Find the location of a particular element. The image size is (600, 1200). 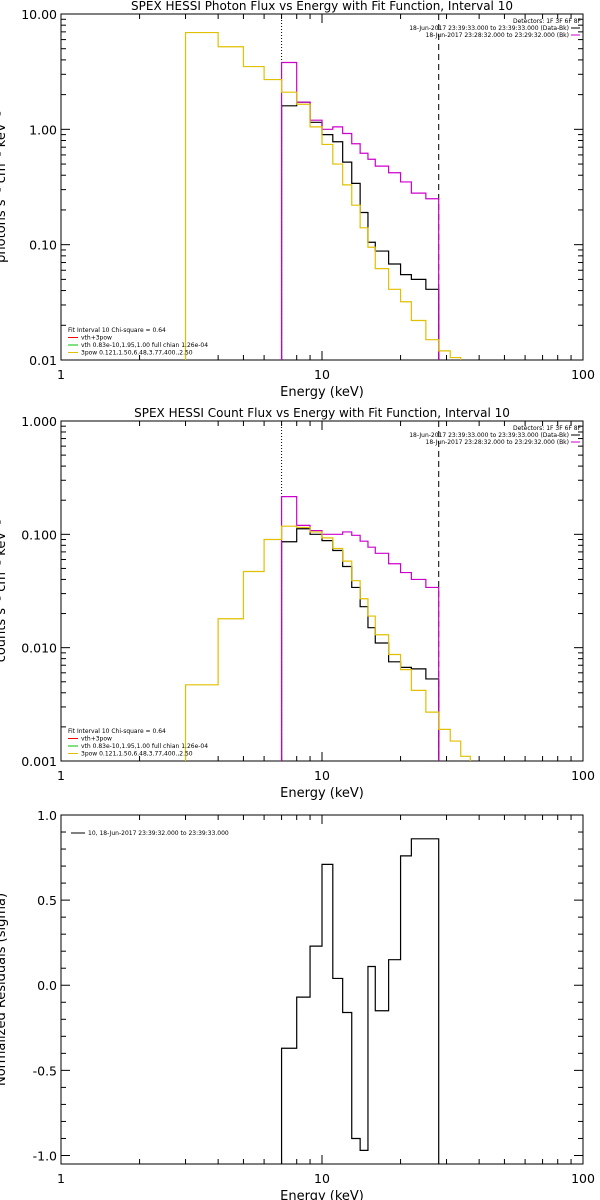

y-tick-label: 1.00 is located at coordinates (43, 129).